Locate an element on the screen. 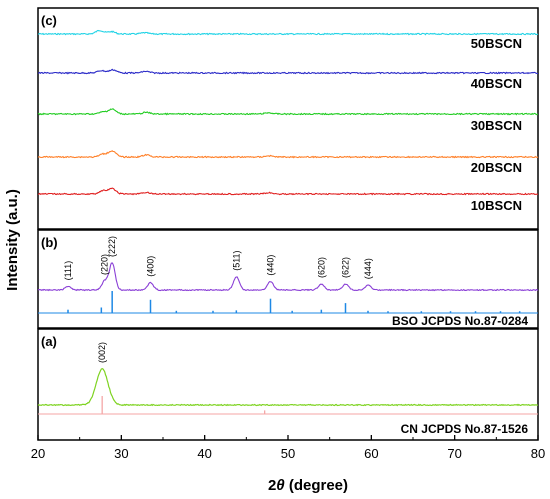  peak-label-620: (620) is located at coordinates (321, 267).